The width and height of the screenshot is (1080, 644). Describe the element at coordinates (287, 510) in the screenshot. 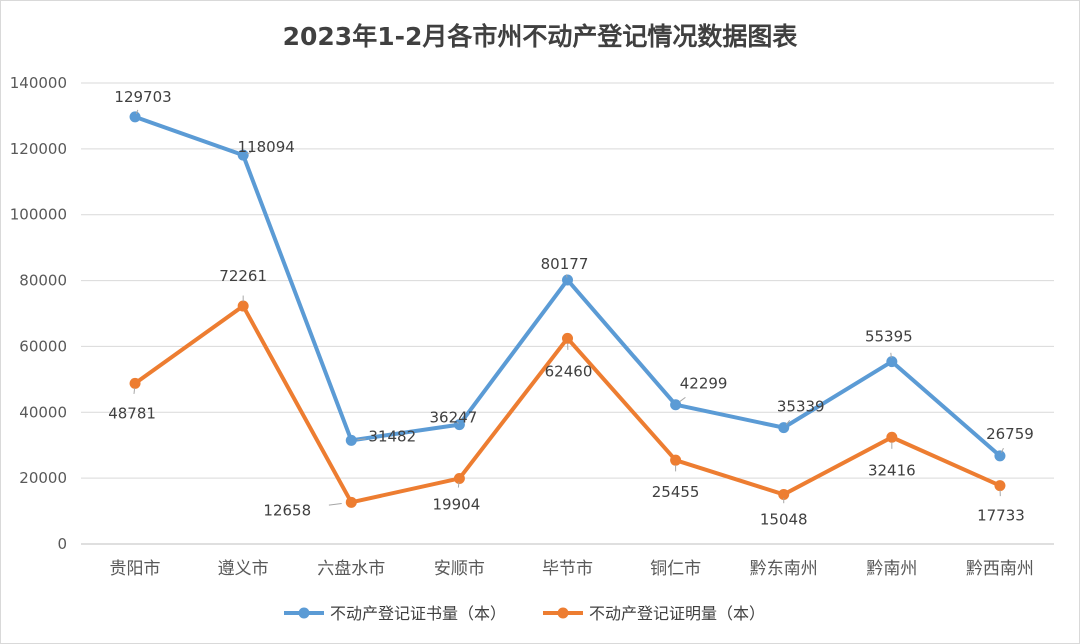

I see `data-label: 12658` at that location.